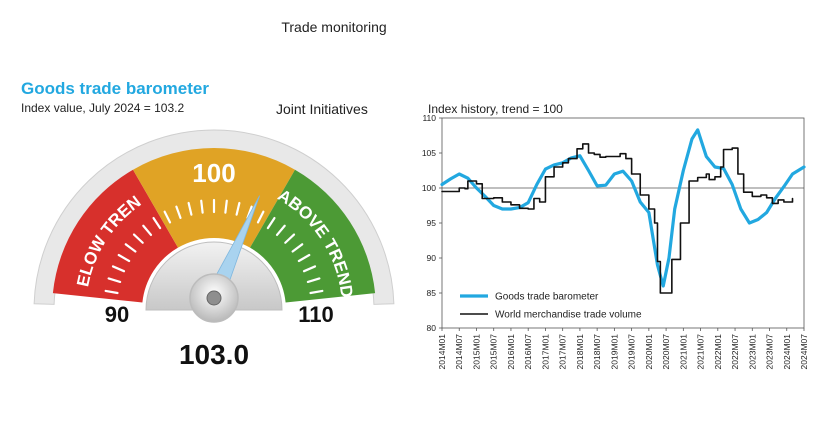  What do you see at coordinates (568, 315) in the screenshot?
I see `legend-label: World merchandise trade volume` at bounding box center [568, 315].